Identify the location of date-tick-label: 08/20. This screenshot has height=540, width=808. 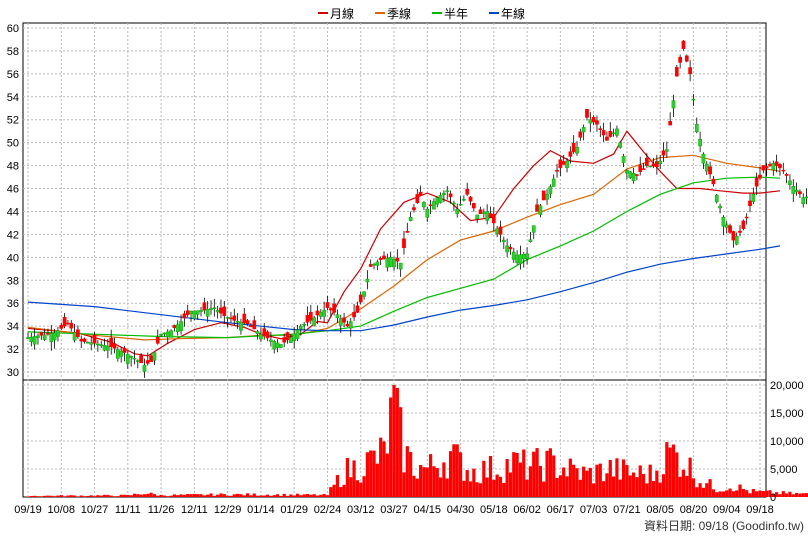
(694, 510).